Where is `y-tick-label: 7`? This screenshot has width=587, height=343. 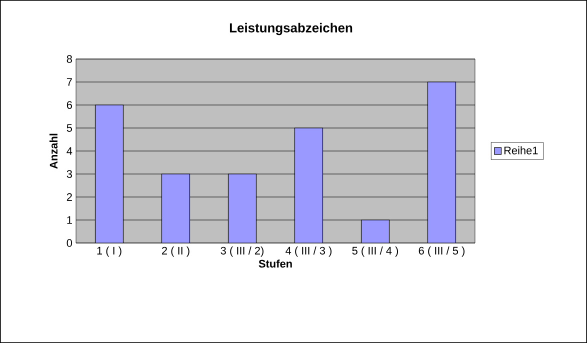
y-tick-label: 7 is located at coordinates (69, 82).